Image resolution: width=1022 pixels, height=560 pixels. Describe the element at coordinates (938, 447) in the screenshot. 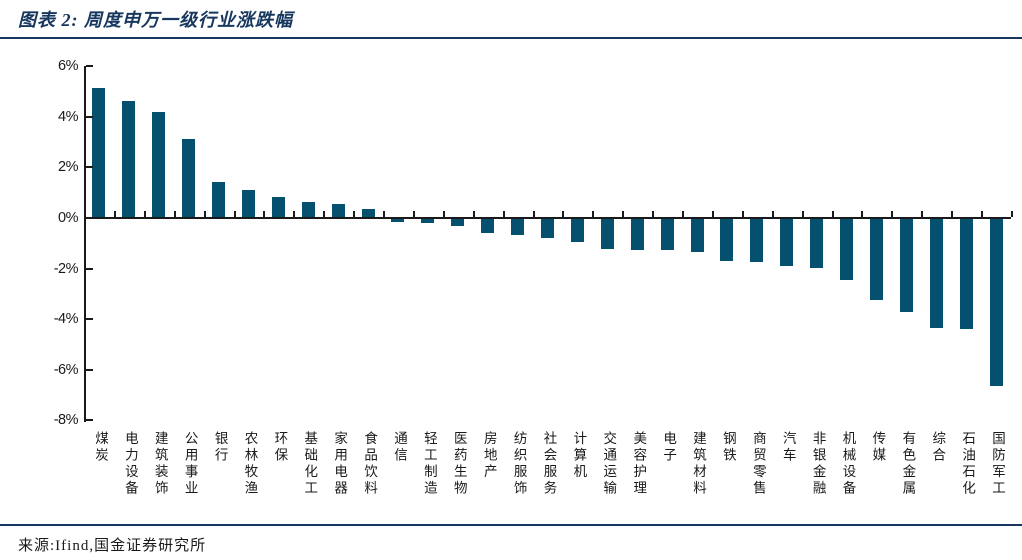

I see `x-axis-label: 综合` at that location.